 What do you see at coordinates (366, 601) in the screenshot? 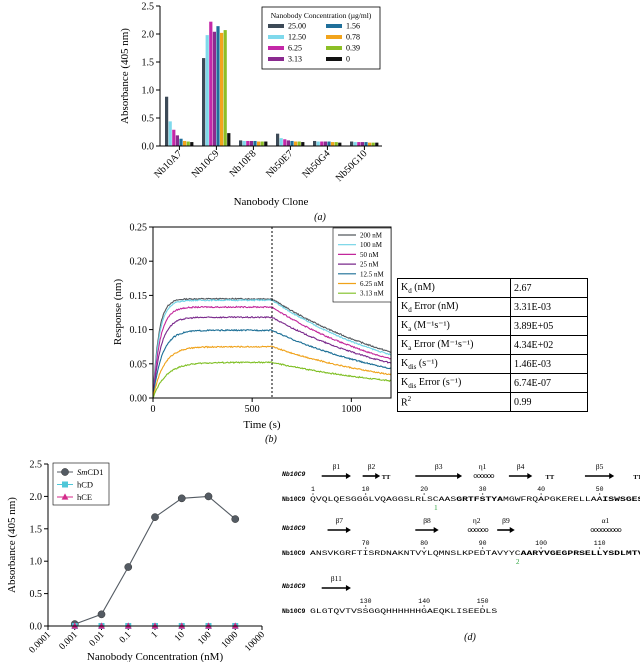
I see `d-residue-number: 130` at bounding box center [366, 601].